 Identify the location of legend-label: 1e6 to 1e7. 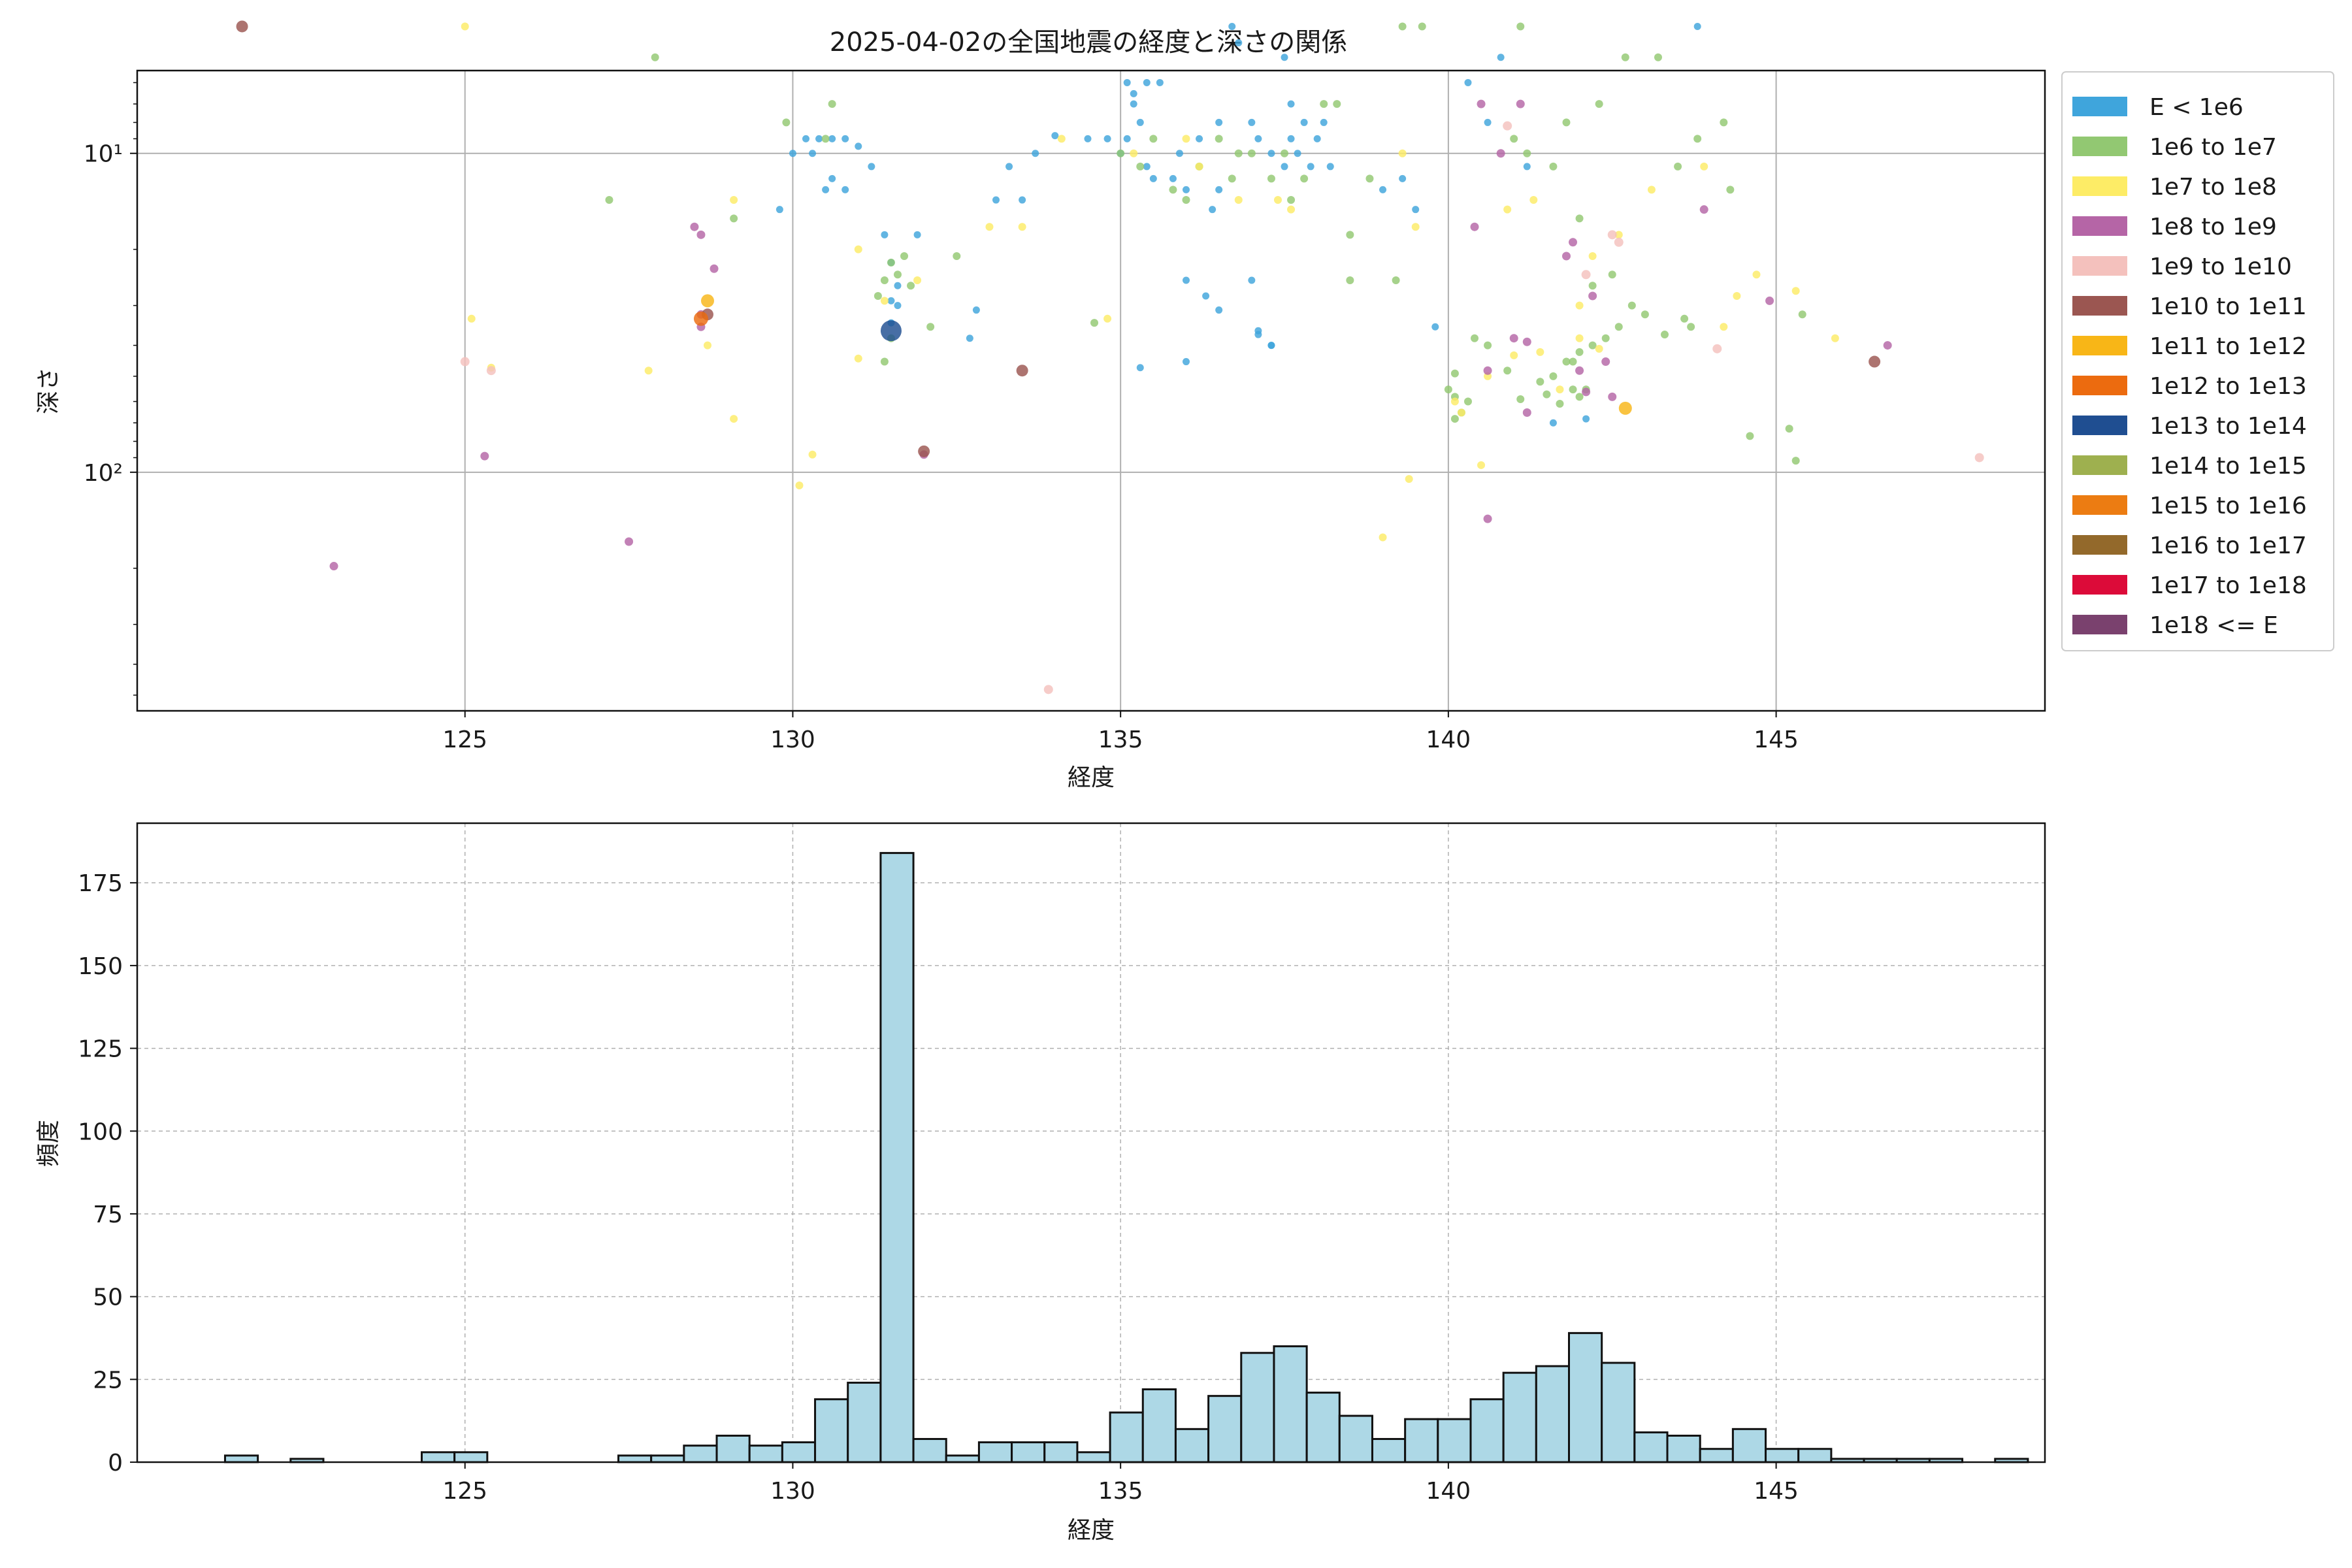
(2213, 147).